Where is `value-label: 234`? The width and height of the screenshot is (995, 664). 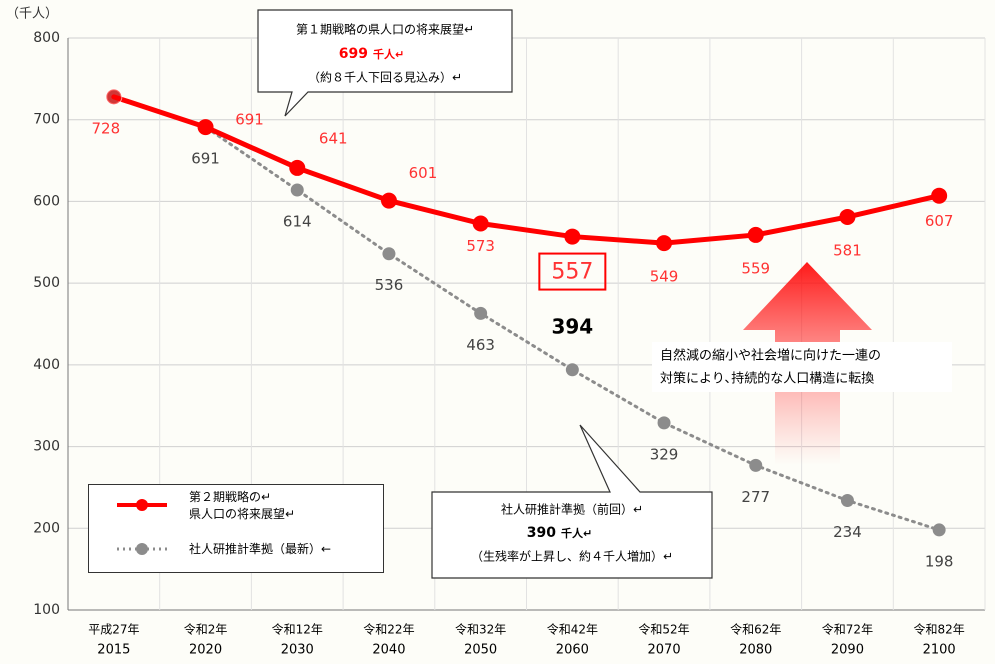
value-label: 234 is located at coordinates (847, 532).